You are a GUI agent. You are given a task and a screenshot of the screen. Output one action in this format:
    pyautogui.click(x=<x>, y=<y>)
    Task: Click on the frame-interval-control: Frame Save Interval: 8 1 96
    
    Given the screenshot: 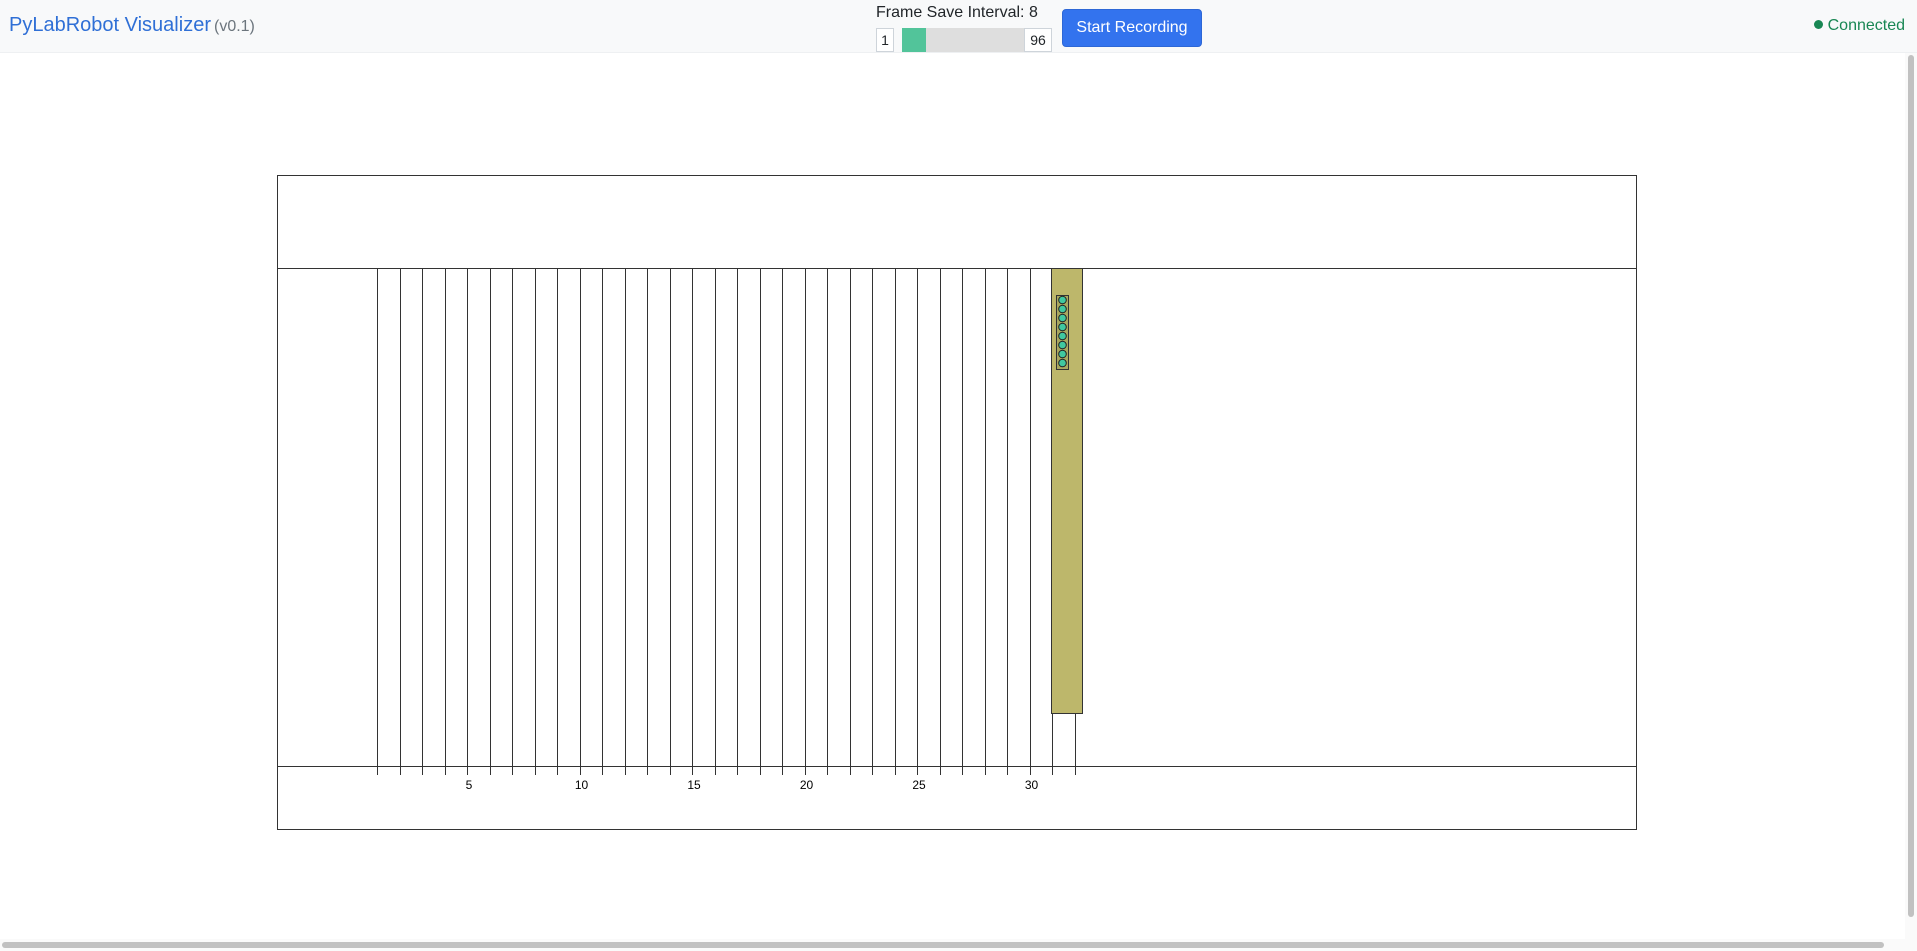 What is the action you would take?
    pyautogui.click(x=965, y=28)
    